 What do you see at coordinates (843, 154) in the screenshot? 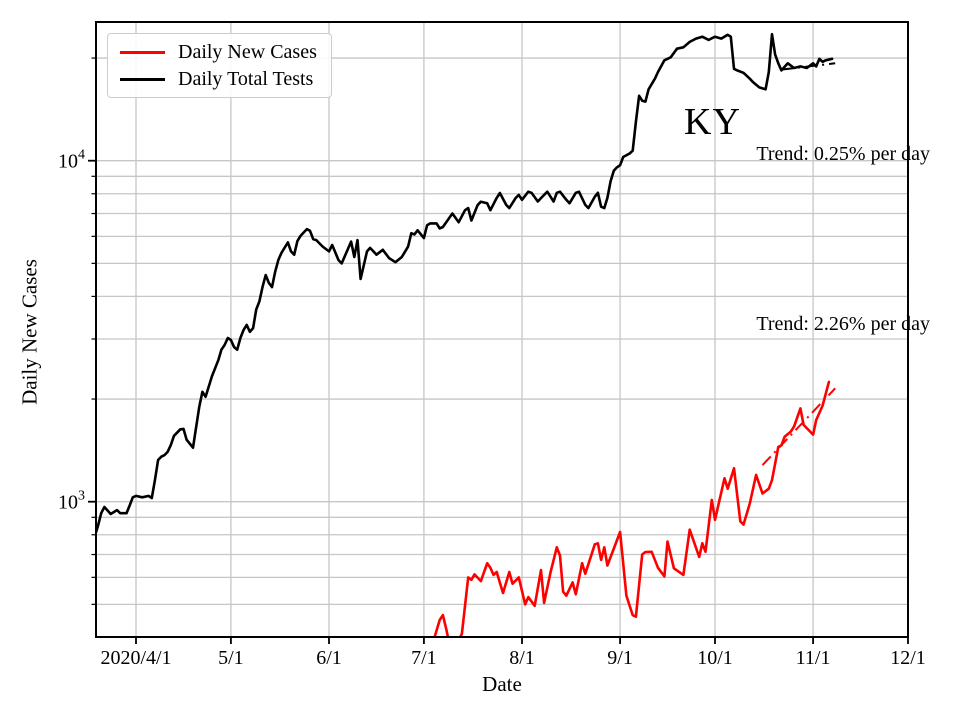
I see `tests-trend-annotation: Trend: 0.25% per day` at bounding box center [843, 154].